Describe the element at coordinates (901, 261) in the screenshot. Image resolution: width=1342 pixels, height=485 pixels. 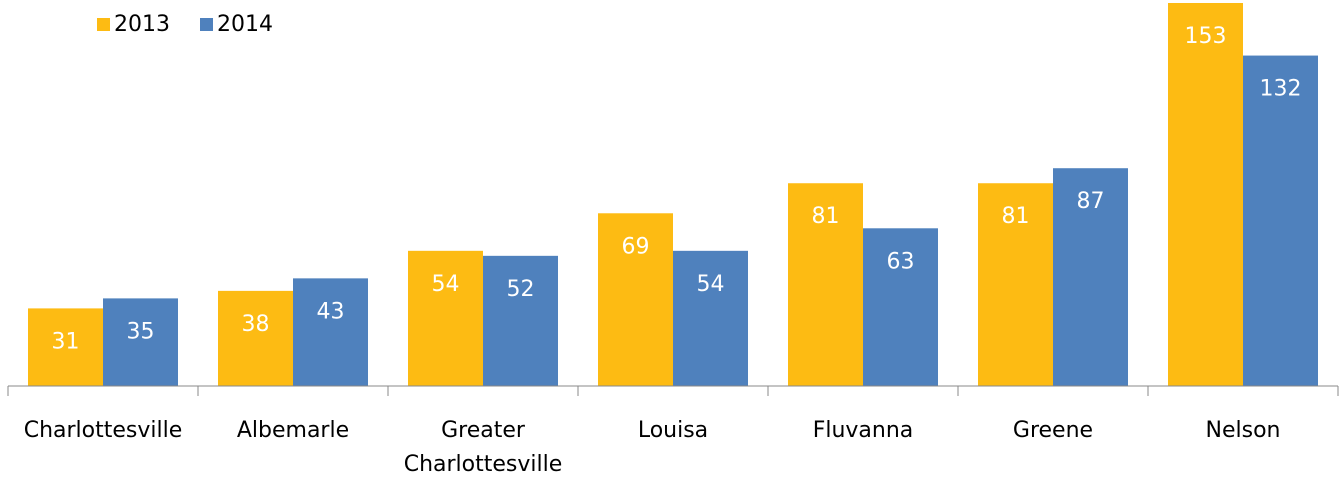
I see `value-label: 63` at that location.